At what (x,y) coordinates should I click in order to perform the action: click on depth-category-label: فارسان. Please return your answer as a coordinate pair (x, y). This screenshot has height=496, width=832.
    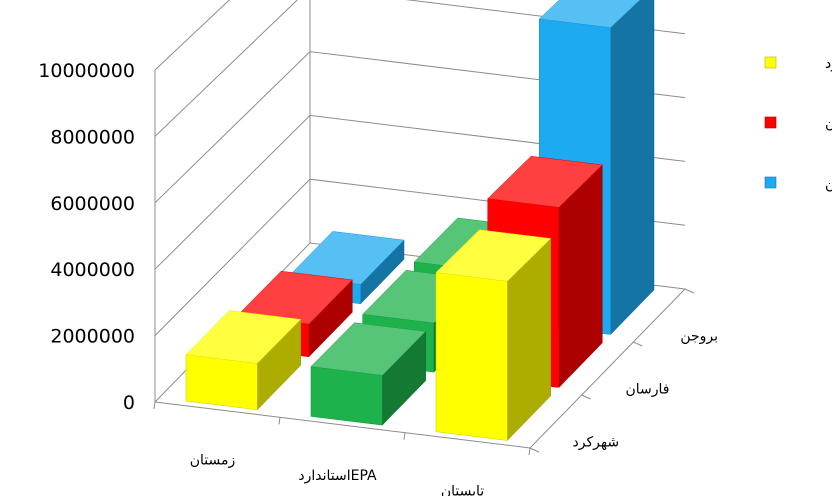
    Looking at the image, I should click on (648, 390).